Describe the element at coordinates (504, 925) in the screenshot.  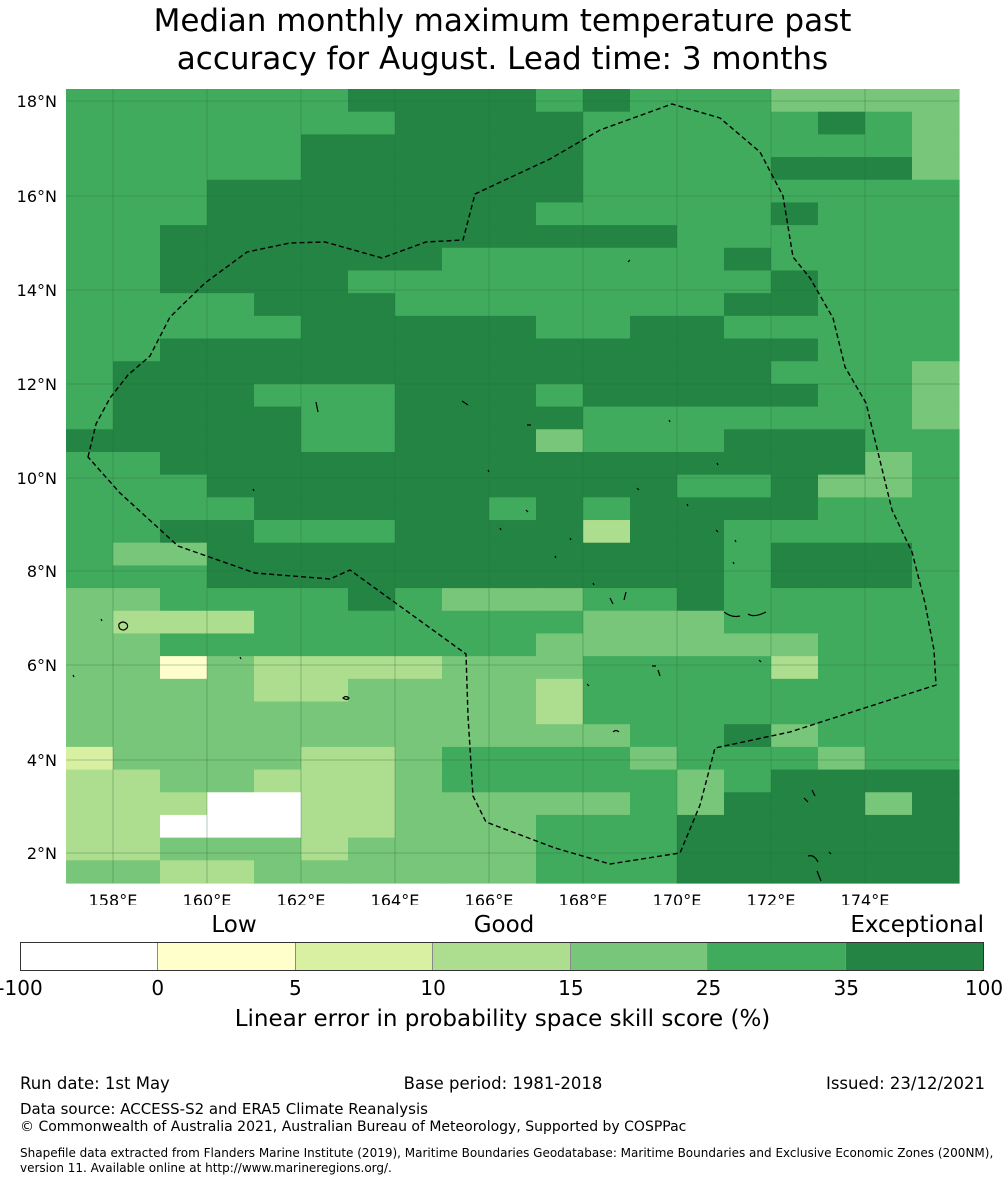
I see `legend-good-label: Good` at that location.